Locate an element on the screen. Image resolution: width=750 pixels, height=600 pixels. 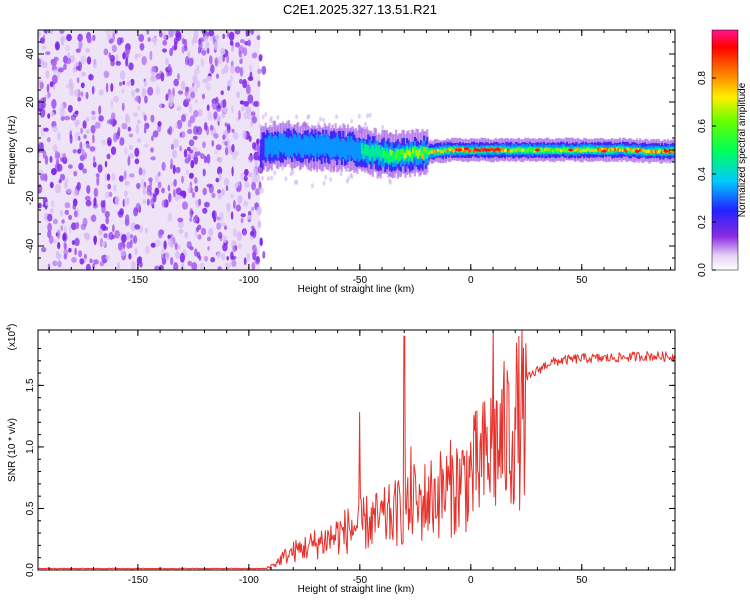
colorbar-tick-label: 0.6 is located at coordinates (702, 126).